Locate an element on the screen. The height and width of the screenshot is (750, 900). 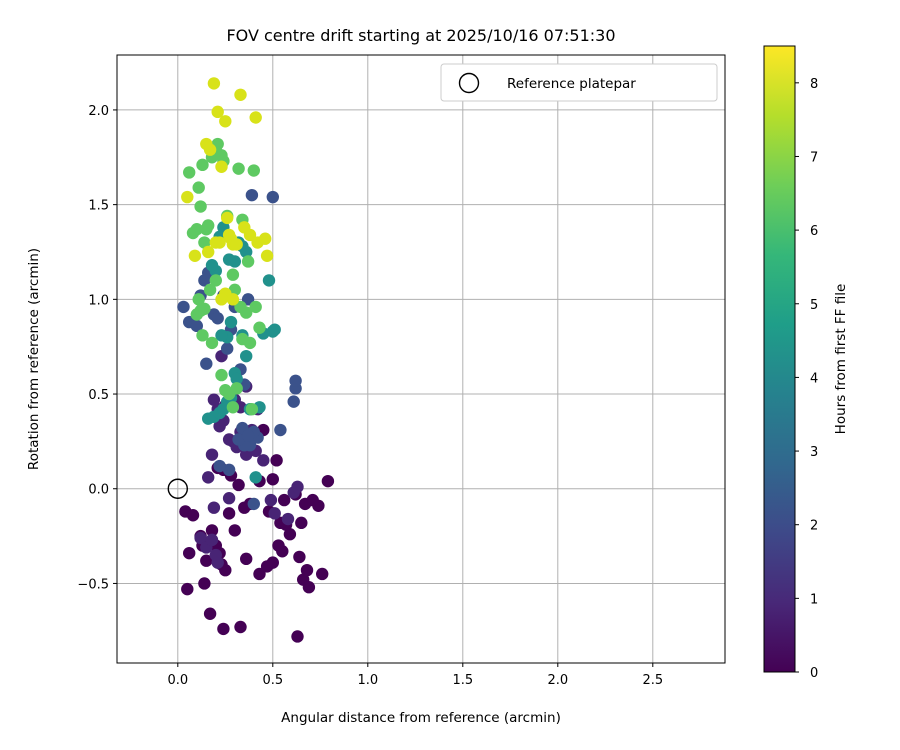
x-tick-label: 1.5 is located at coordinates (462, 680).